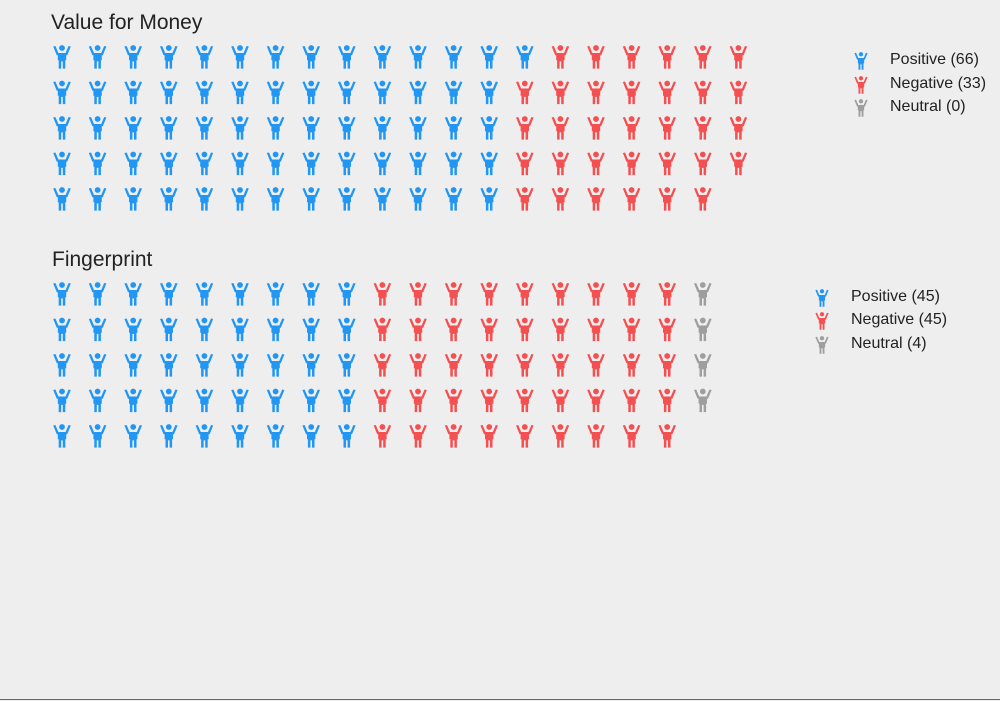 The height and width of the screenshot is (701, 1000). I want to click on legend-label-neutral: Neutral (4), so click(889, 343).